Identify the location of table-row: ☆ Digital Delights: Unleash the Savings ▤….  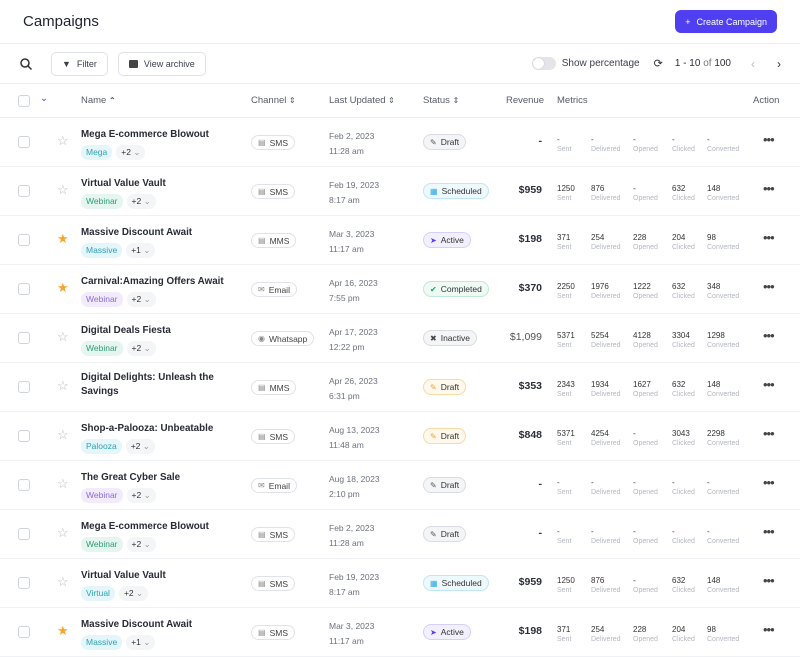
(400, 387).